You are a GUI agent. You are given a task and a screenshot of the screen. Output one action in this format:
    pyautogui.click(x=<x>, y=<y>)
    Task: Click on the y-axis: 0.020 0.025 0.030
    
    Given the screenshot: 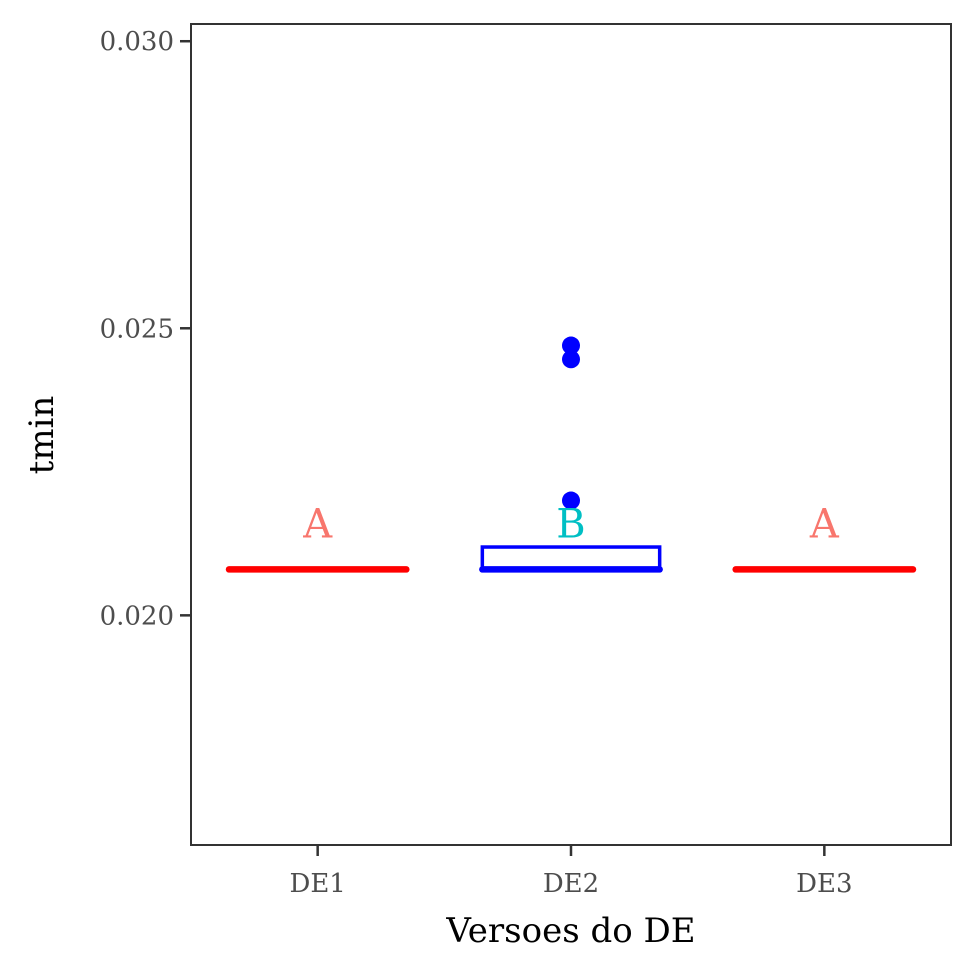 What is the action you would take?
    pyautogui.click(x=145, y=329)
    